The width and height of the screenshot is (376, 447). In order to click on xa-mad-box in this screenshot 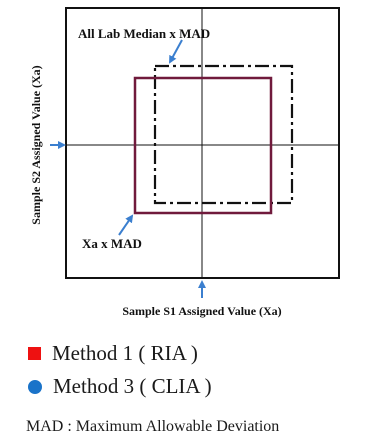, I will do `click(203, 145)`.